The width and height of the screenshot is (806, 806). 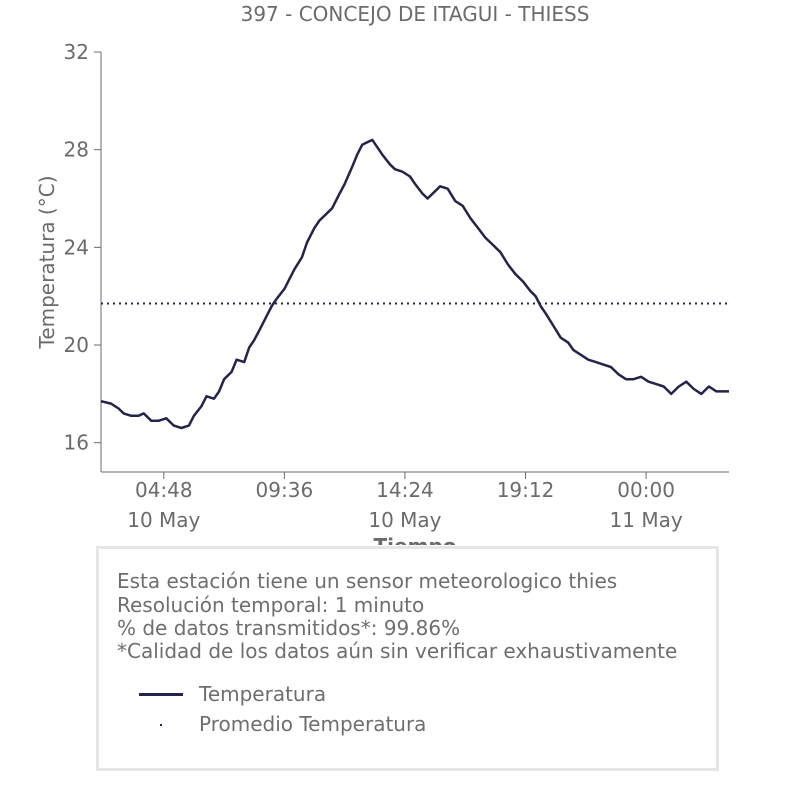 What do you see at coordinates (47, 262) in the screenshot?
I see `y-axis-label: Temperatura (°C)` at bounding box center [47, 262].